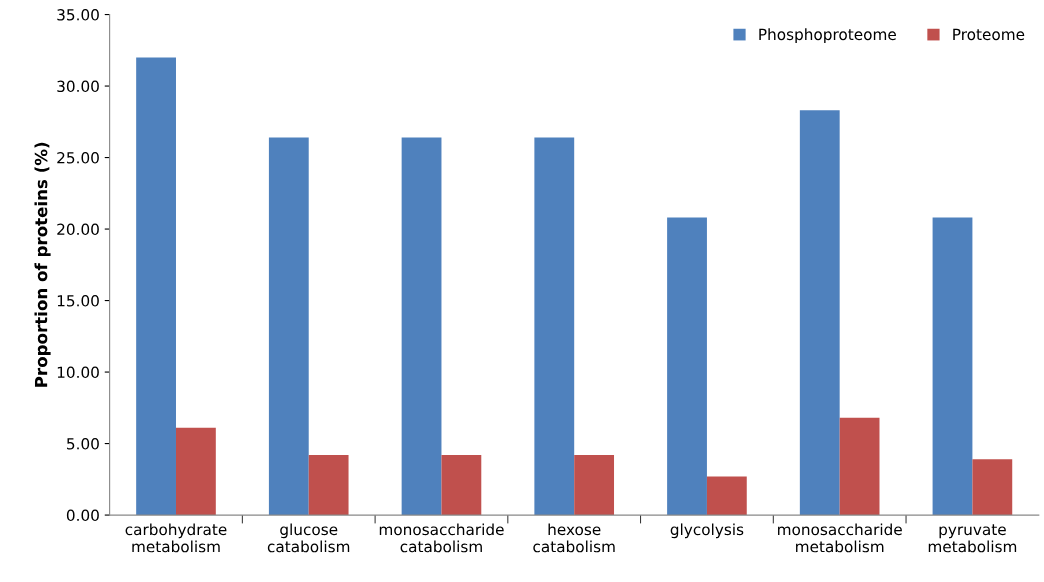 This screenshot has height=582, width=1044. I want to click on x-tick-label: hexose catabolism, so click(574, 538).